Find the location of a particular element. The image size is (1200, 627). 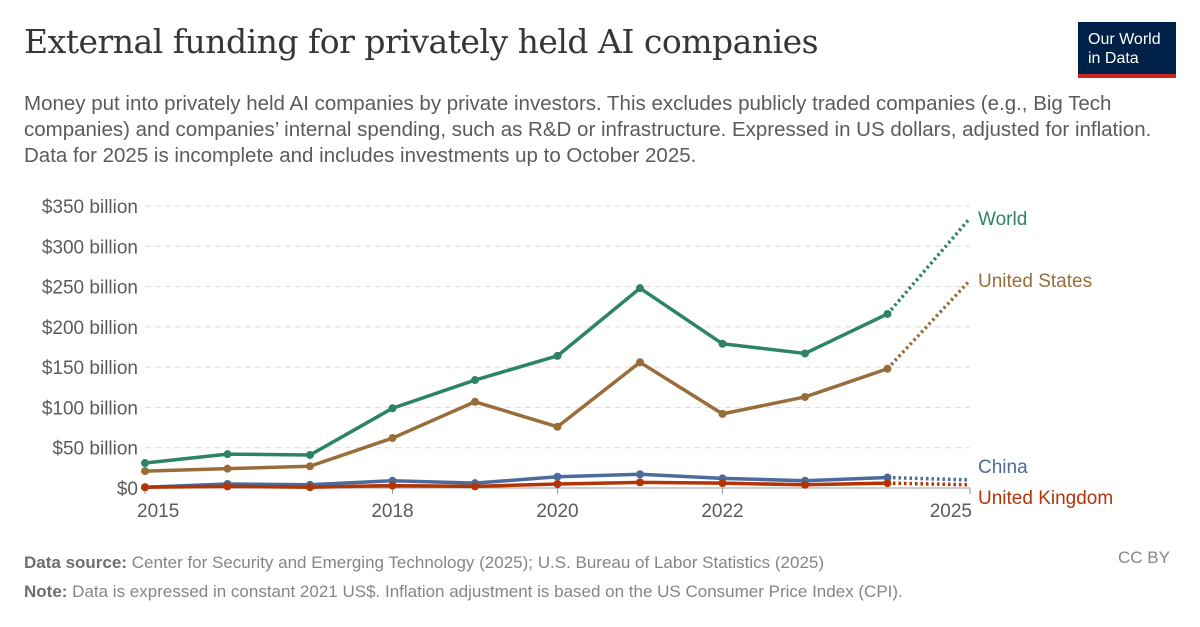

series-united-kingdom: United Kingdom is located at coordinates (627, 493).